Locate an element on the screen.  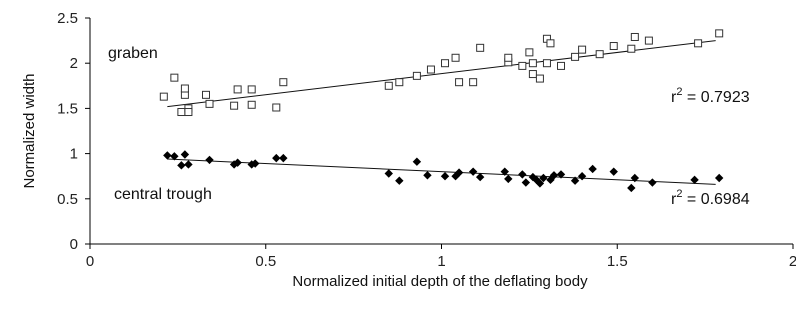
y-tick-label: 1.5 is located at coordinates (67, 108).